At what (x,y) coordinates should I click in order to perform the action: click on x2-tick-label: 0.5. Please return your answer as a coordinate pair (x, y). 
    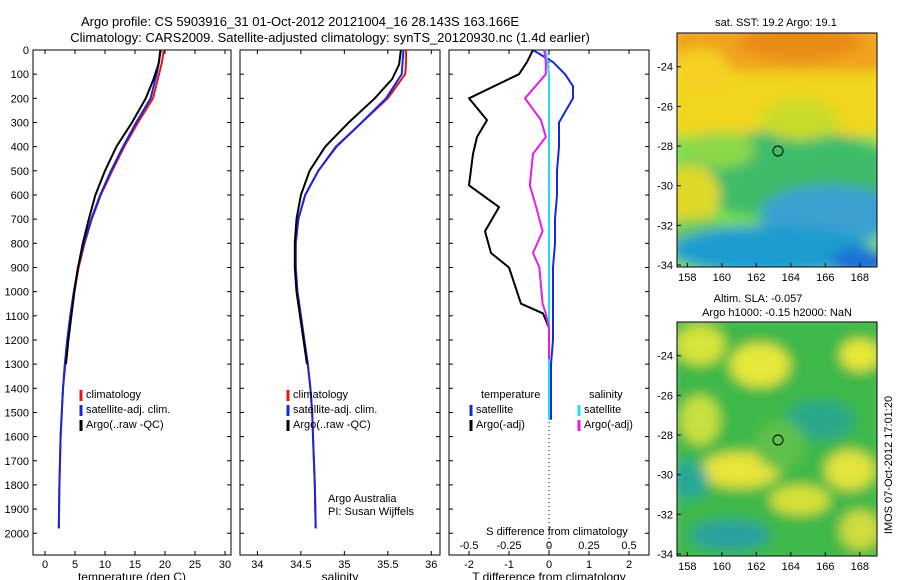
    Looking at the image, I should click on (628, 546).